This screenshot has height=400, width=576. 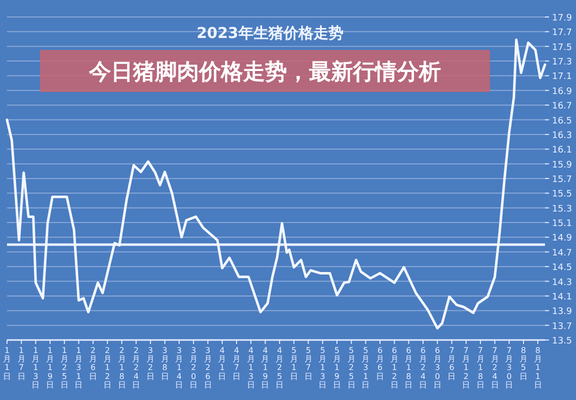 I want to click on x-tick-label: 3月26日, so click(x=208, y=368).